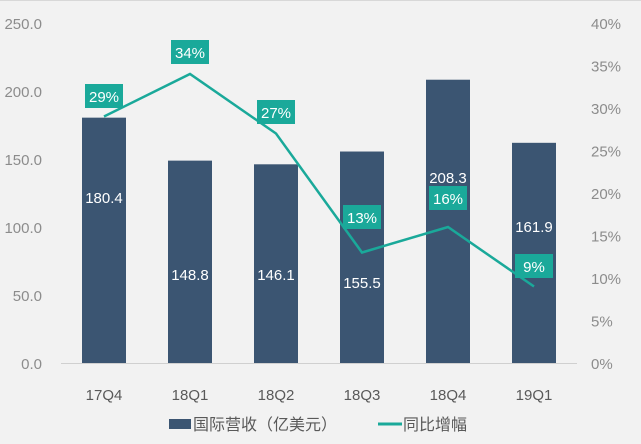 The image size is (641, 444). What do you see at coordinates (606, 67) in the screenshot?
I see `right-axis-tick-label: 35%` at bounding box center [606, 67].